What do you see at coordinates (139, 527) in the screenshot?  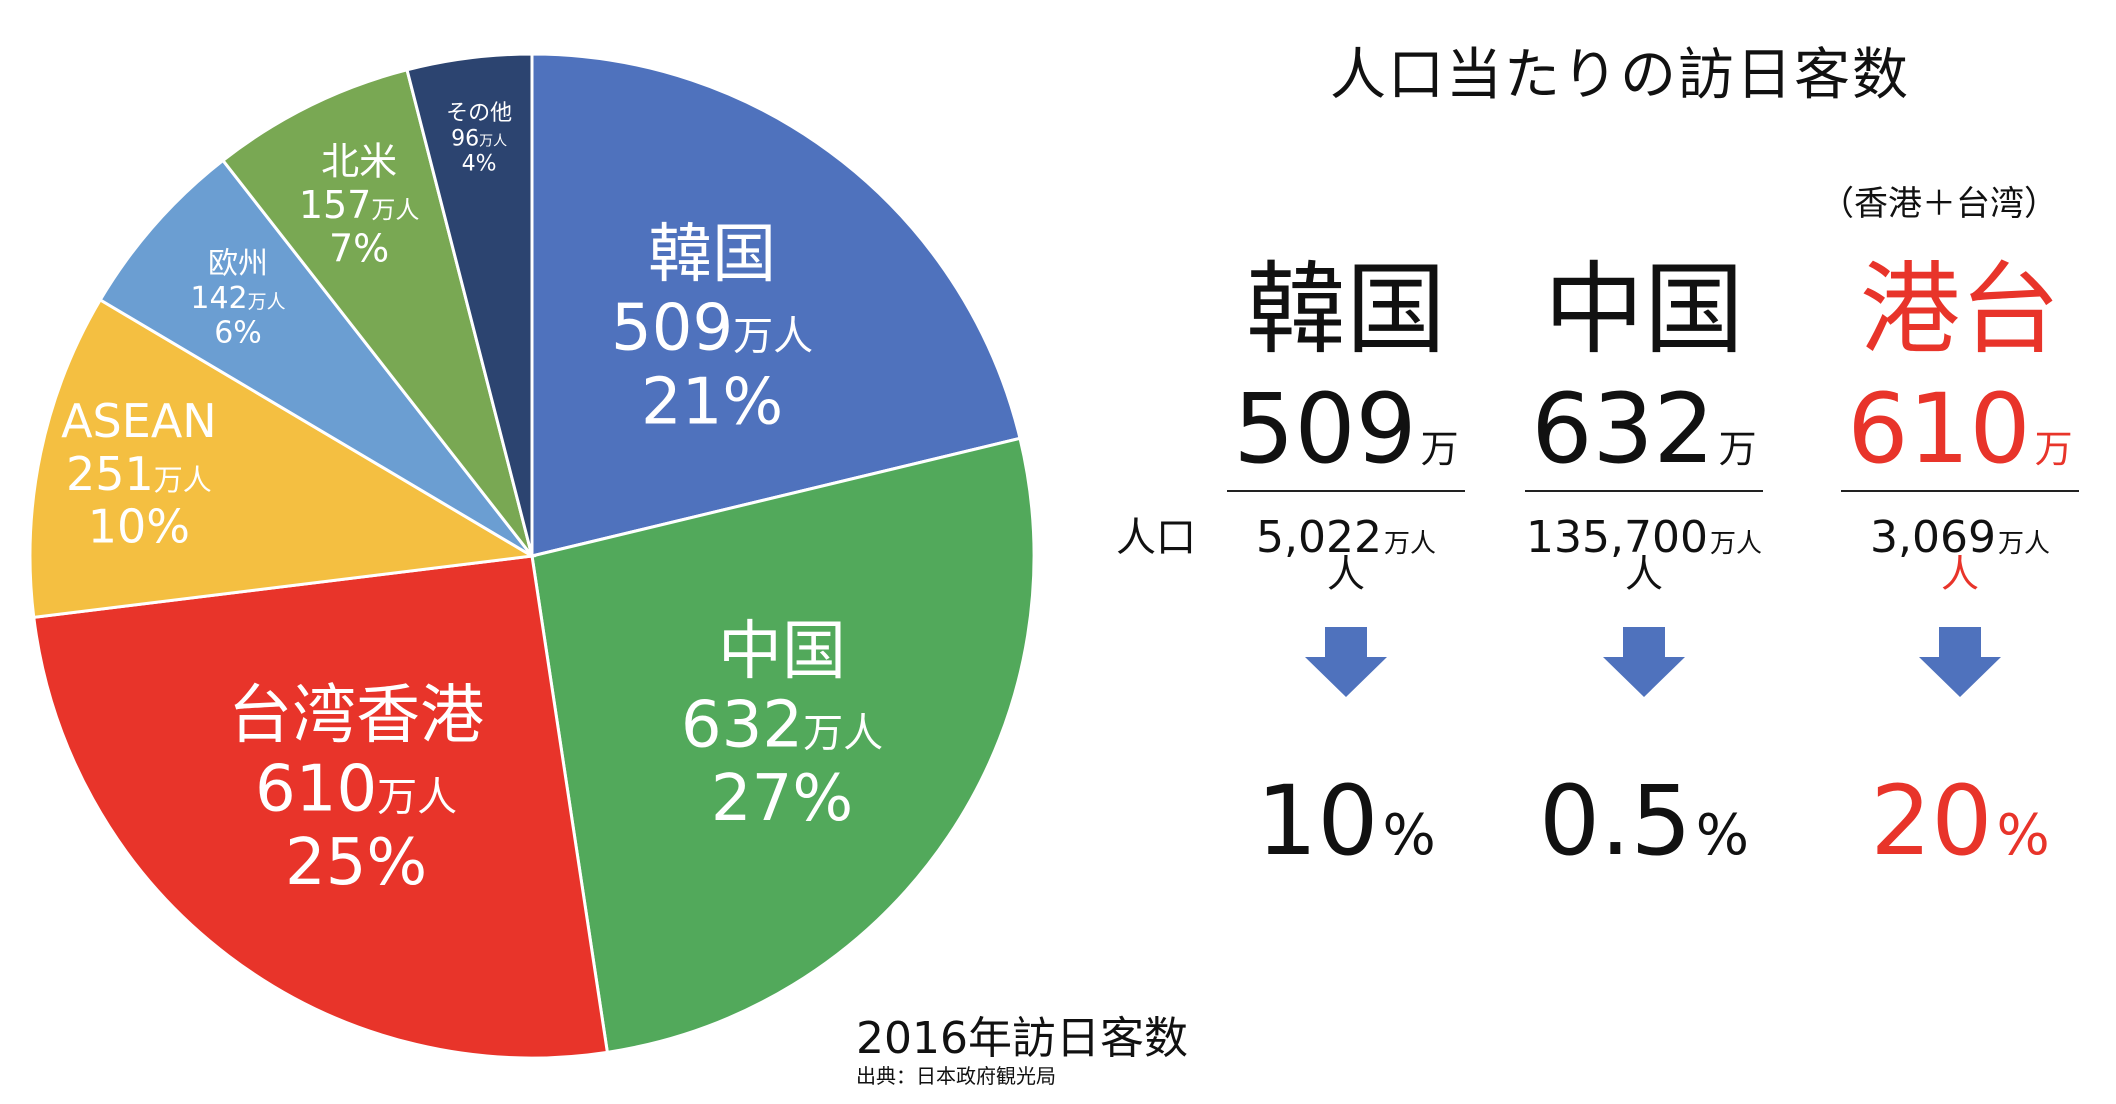 I see `slice-percent-label: 10%` at bounding box center [139, 527].